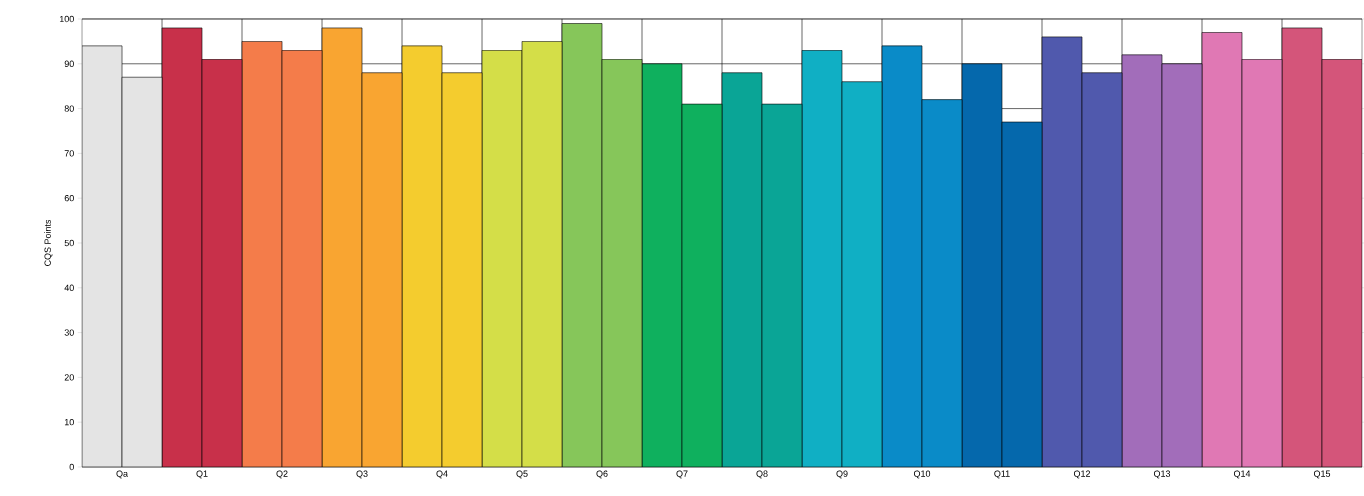  I want to click on y-tick-label: 80, so click(69, 108).